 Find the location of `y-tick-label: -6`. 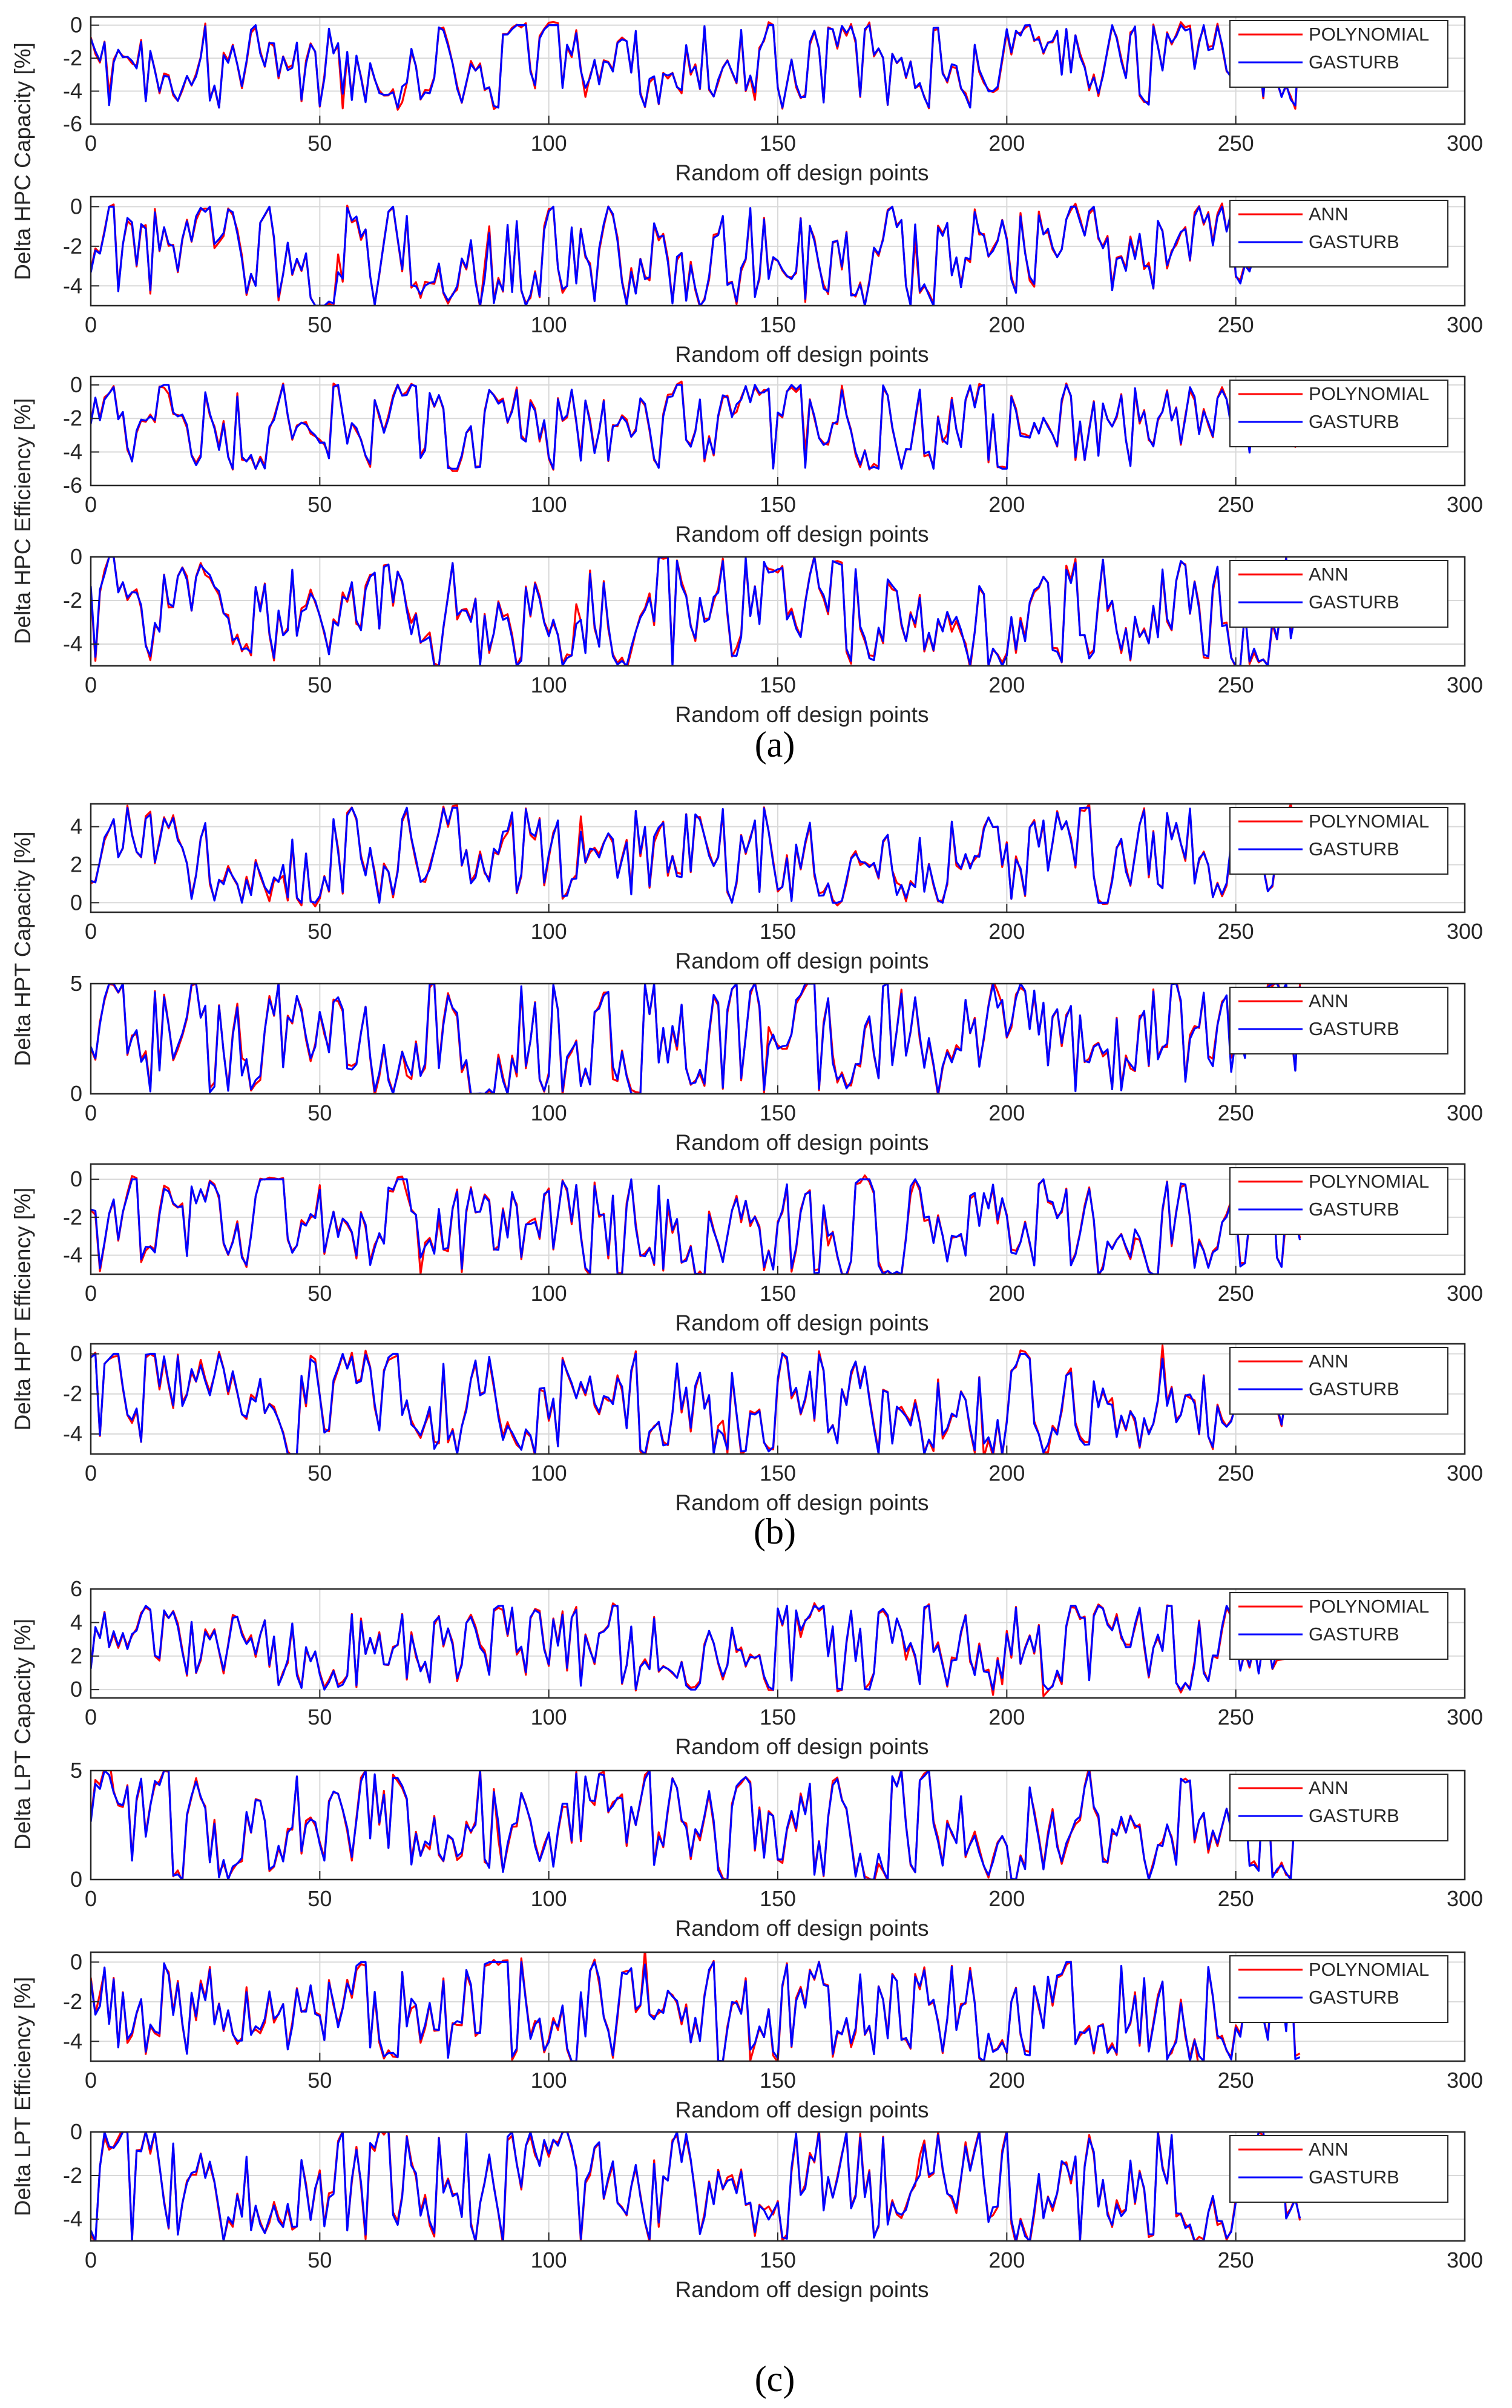

y-tick-label: -6 is located at coordinates (72, 485).